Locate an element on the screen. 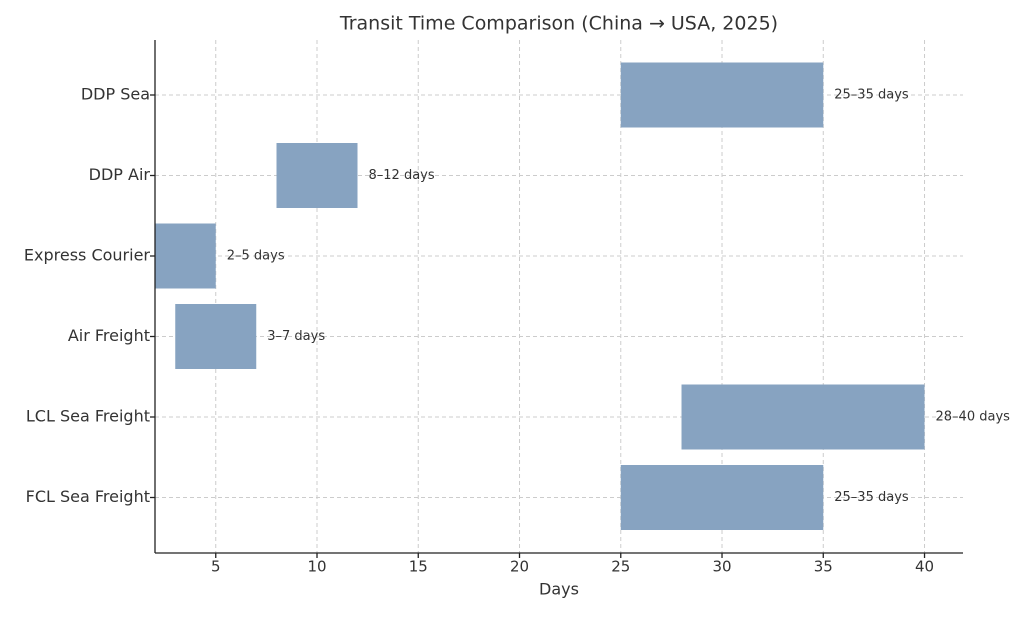 The width and height of the screenshot is (1024, 618). data-label: 28–40 days is located at coordinates (973, 417).